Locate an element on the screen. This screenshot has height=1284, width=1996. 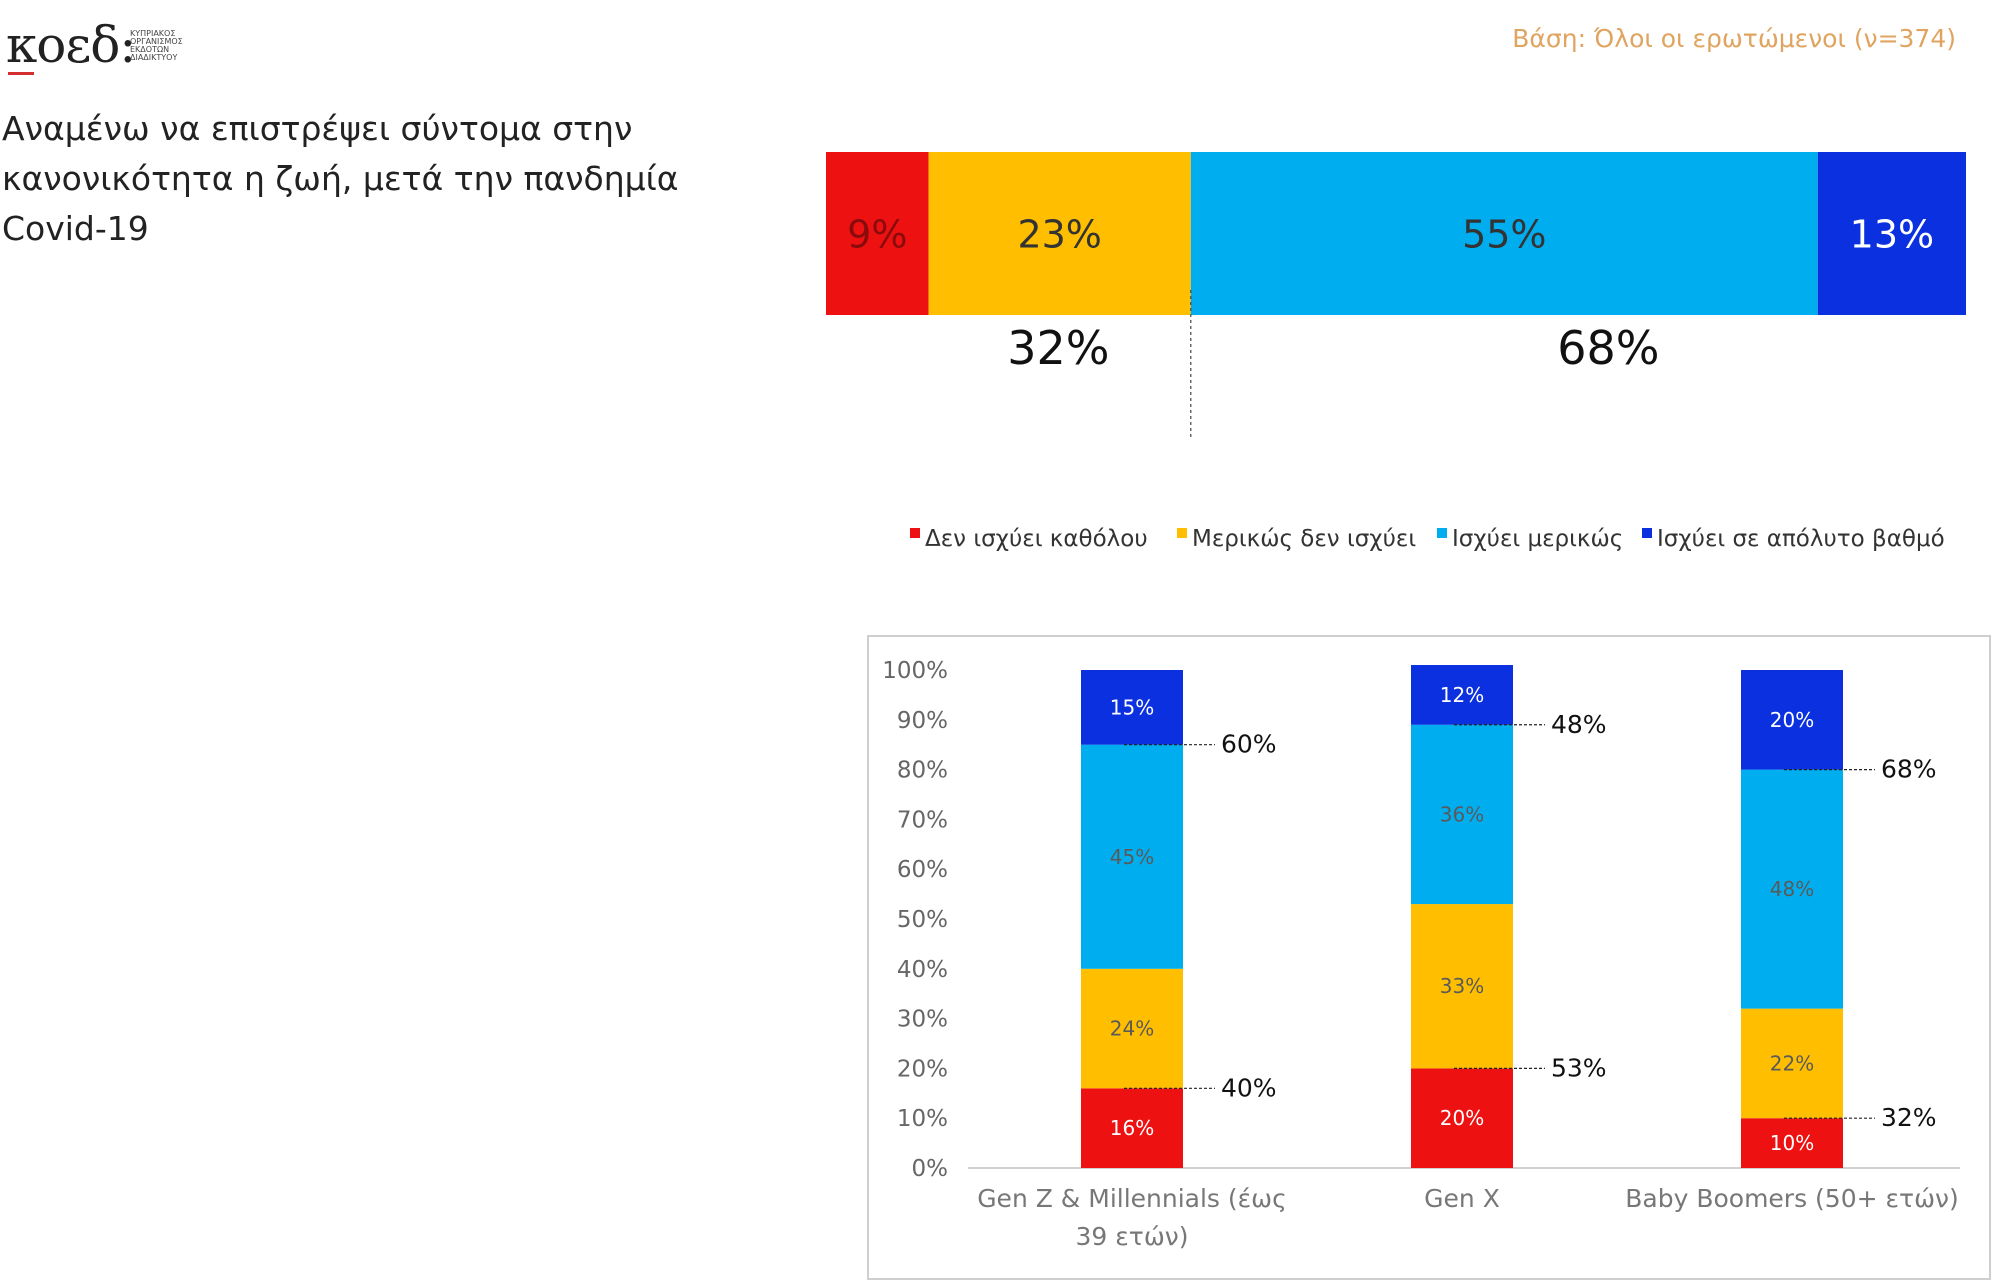
column-segment-label: 22% is located at coordinates (1792, 1063).